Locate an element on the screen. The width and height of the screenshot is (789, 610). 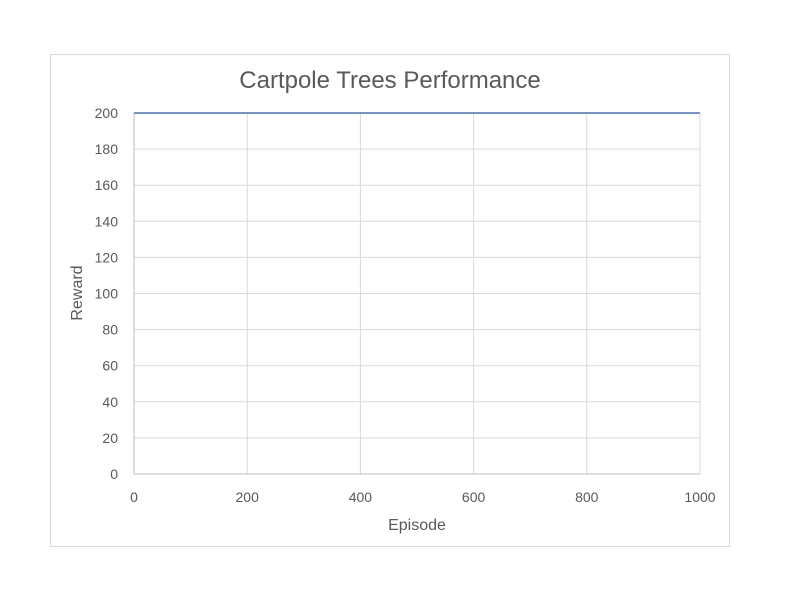
y-tick-label: 80 is located at coordinates (110, 330).